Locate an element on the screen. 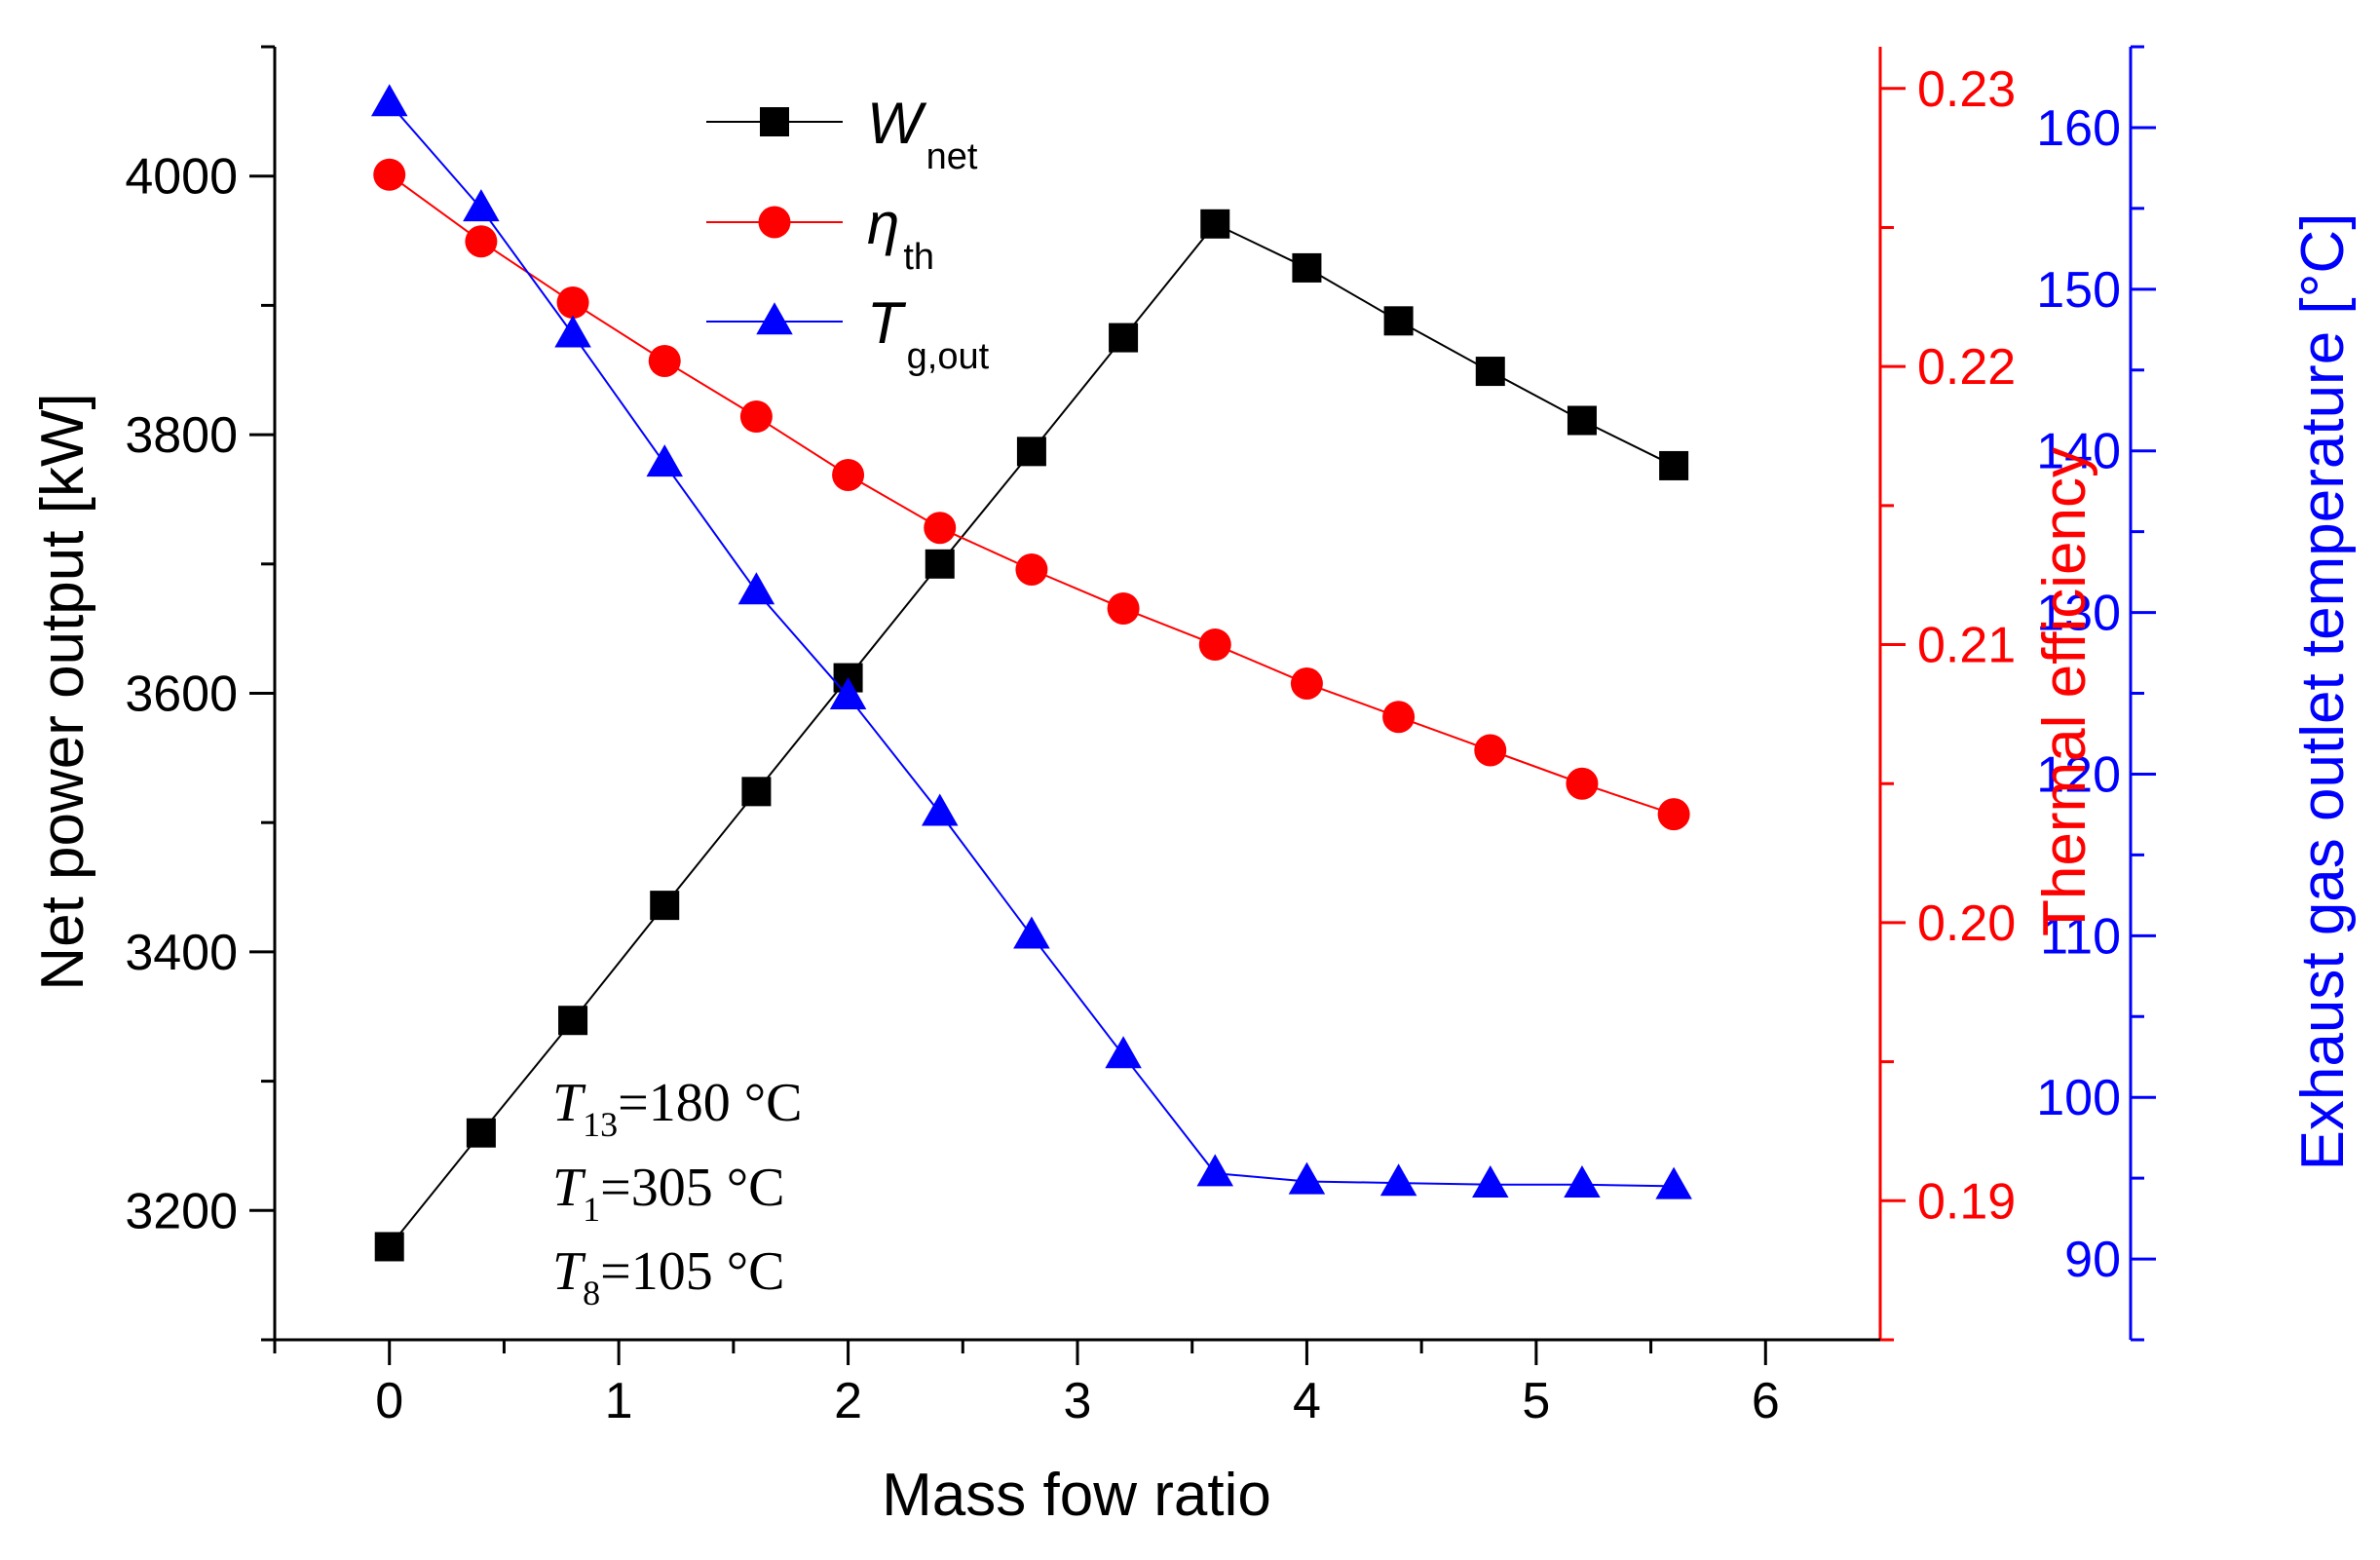 This screenshot has width=2380, height=1560. right1-tick-label: 0.21 is located at coordinates (1966, 646).